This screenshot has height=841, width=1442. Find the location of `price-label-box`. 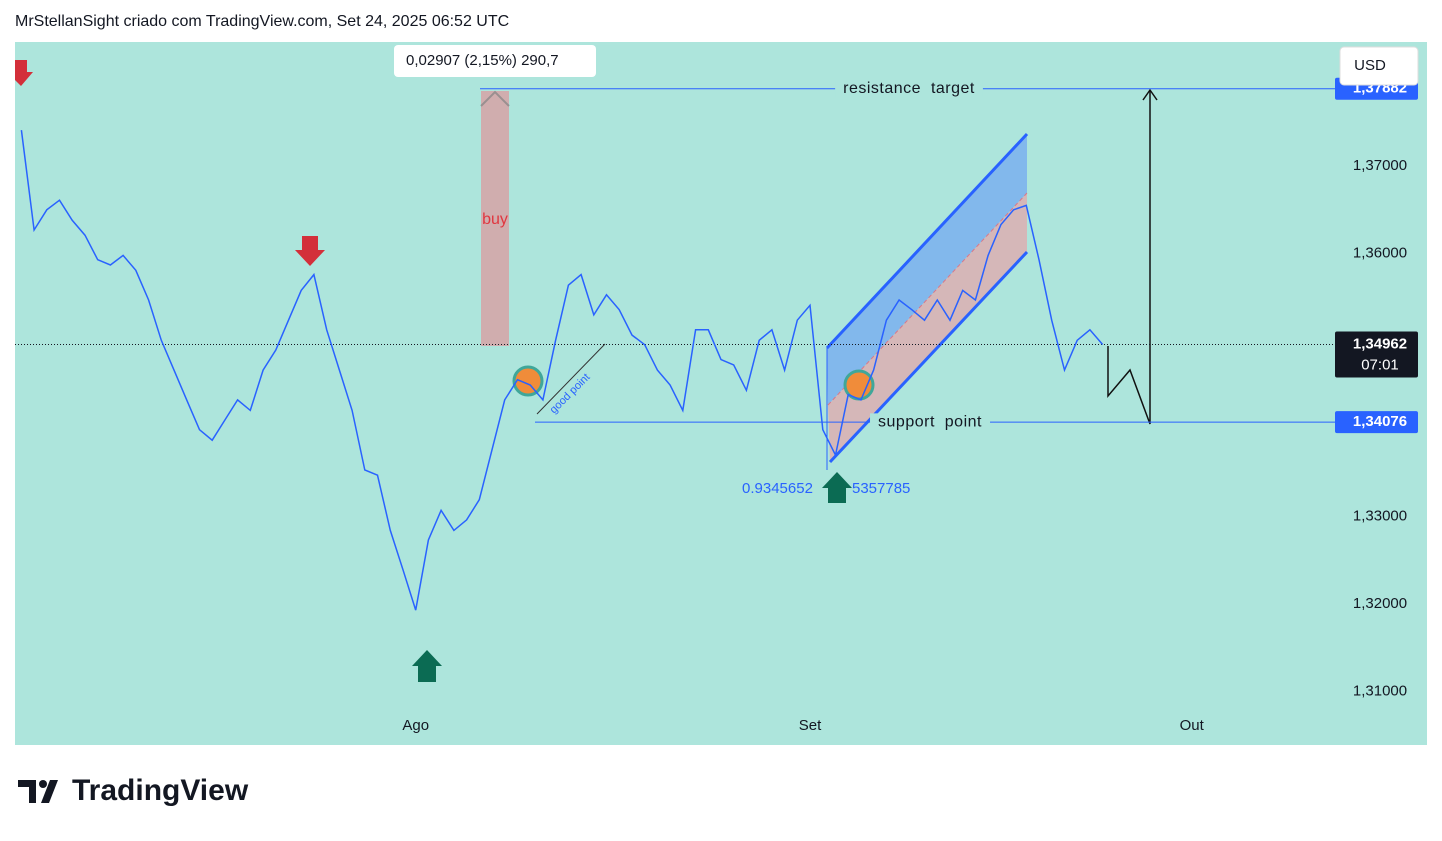

price-label-box is located at coordinates (1376, 422).